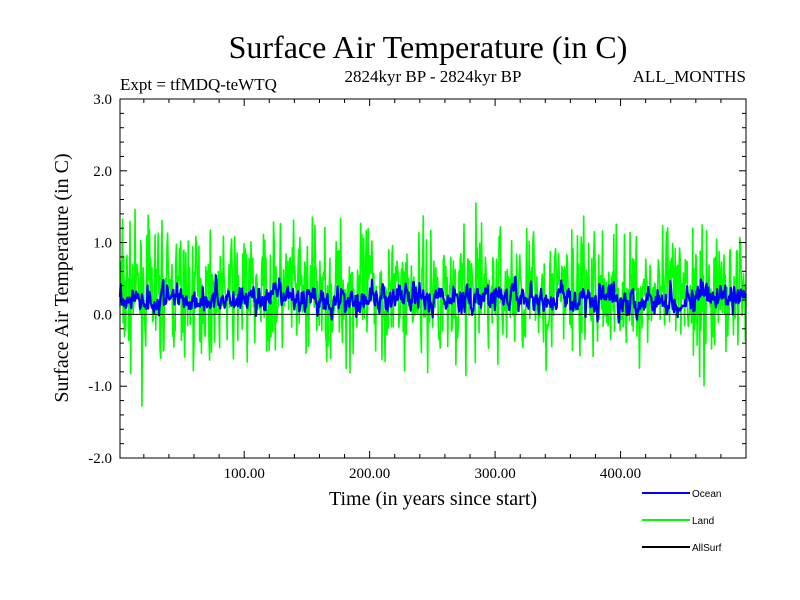  Describe the element at coordinates (102, 315) in the screenshot. I see `y-tick-label: 0.0` at that location.